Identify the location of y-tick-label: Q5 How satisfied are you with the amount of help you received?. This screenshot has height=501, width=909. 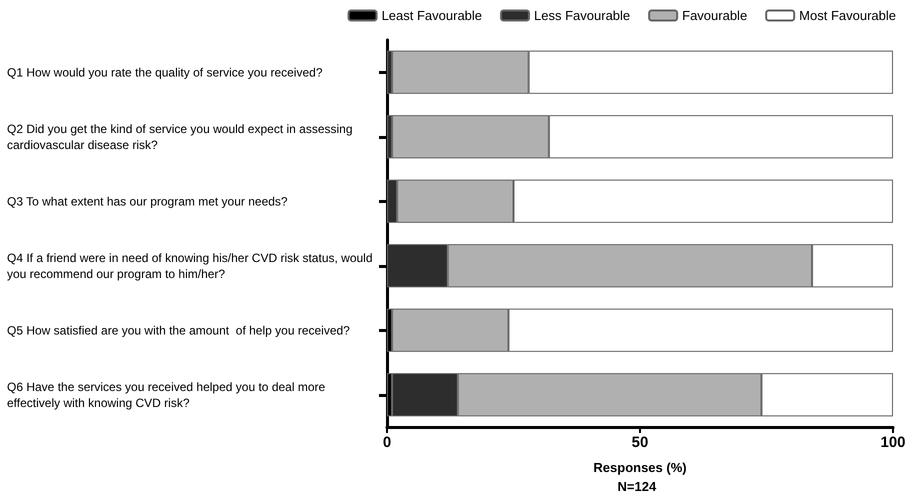
(178, 330).